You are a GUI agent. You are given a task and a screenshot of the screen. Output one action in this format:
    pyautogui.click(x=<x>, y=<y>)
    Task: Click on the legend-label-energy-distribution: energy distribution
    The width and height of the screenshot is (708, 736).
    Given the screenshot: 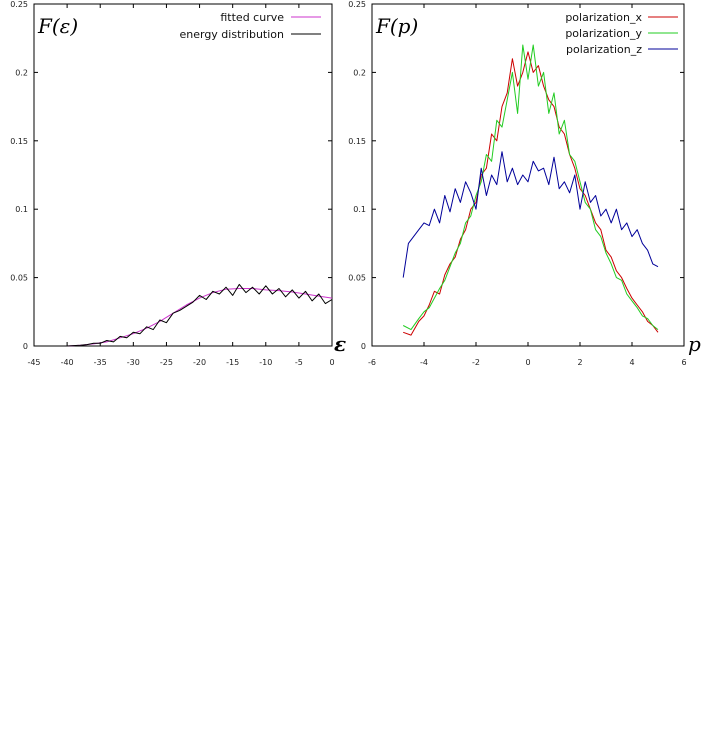 What is the action you would take?
    pyautogui.click(x=231, y=34)
    